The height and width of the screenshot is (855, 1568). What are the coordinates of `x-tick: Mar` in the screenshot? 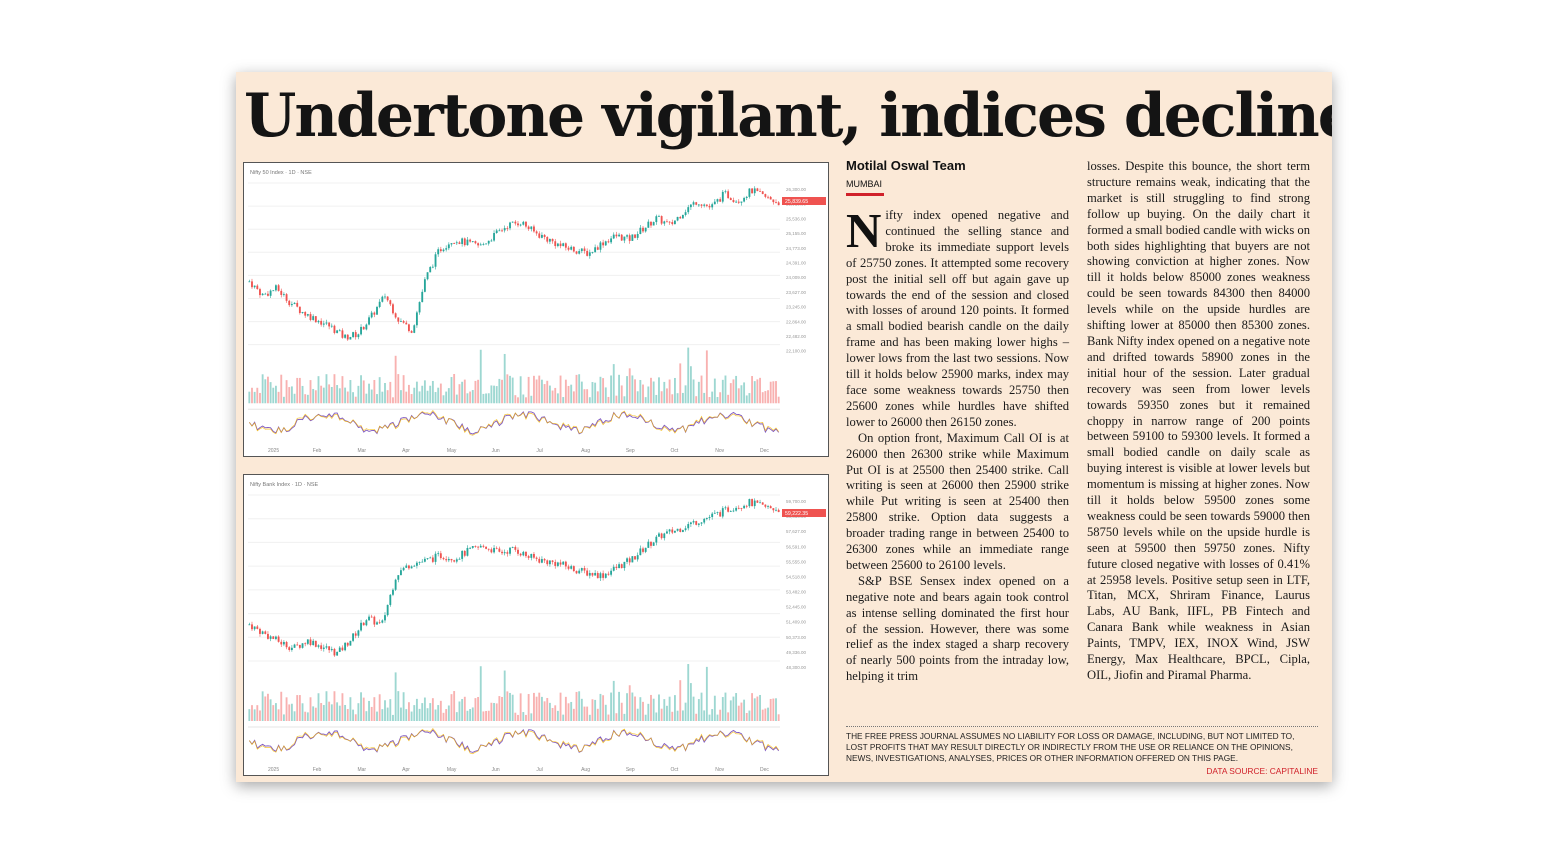 It's located at (361, 770).